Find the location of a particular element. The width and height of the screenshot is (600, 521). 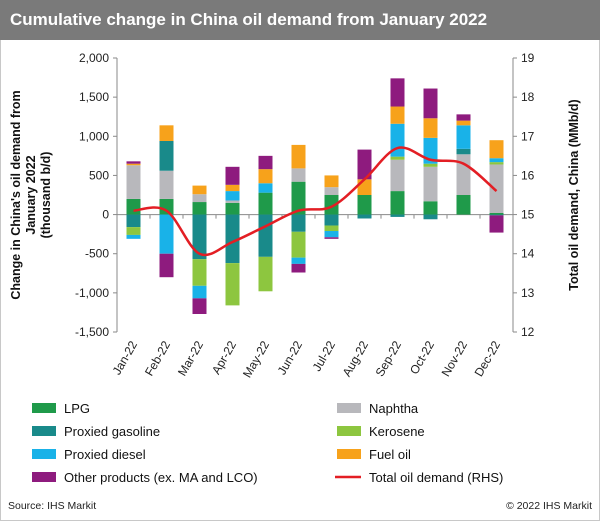

source-note: Source: IHS Markit is located at coordinates (52, 506).